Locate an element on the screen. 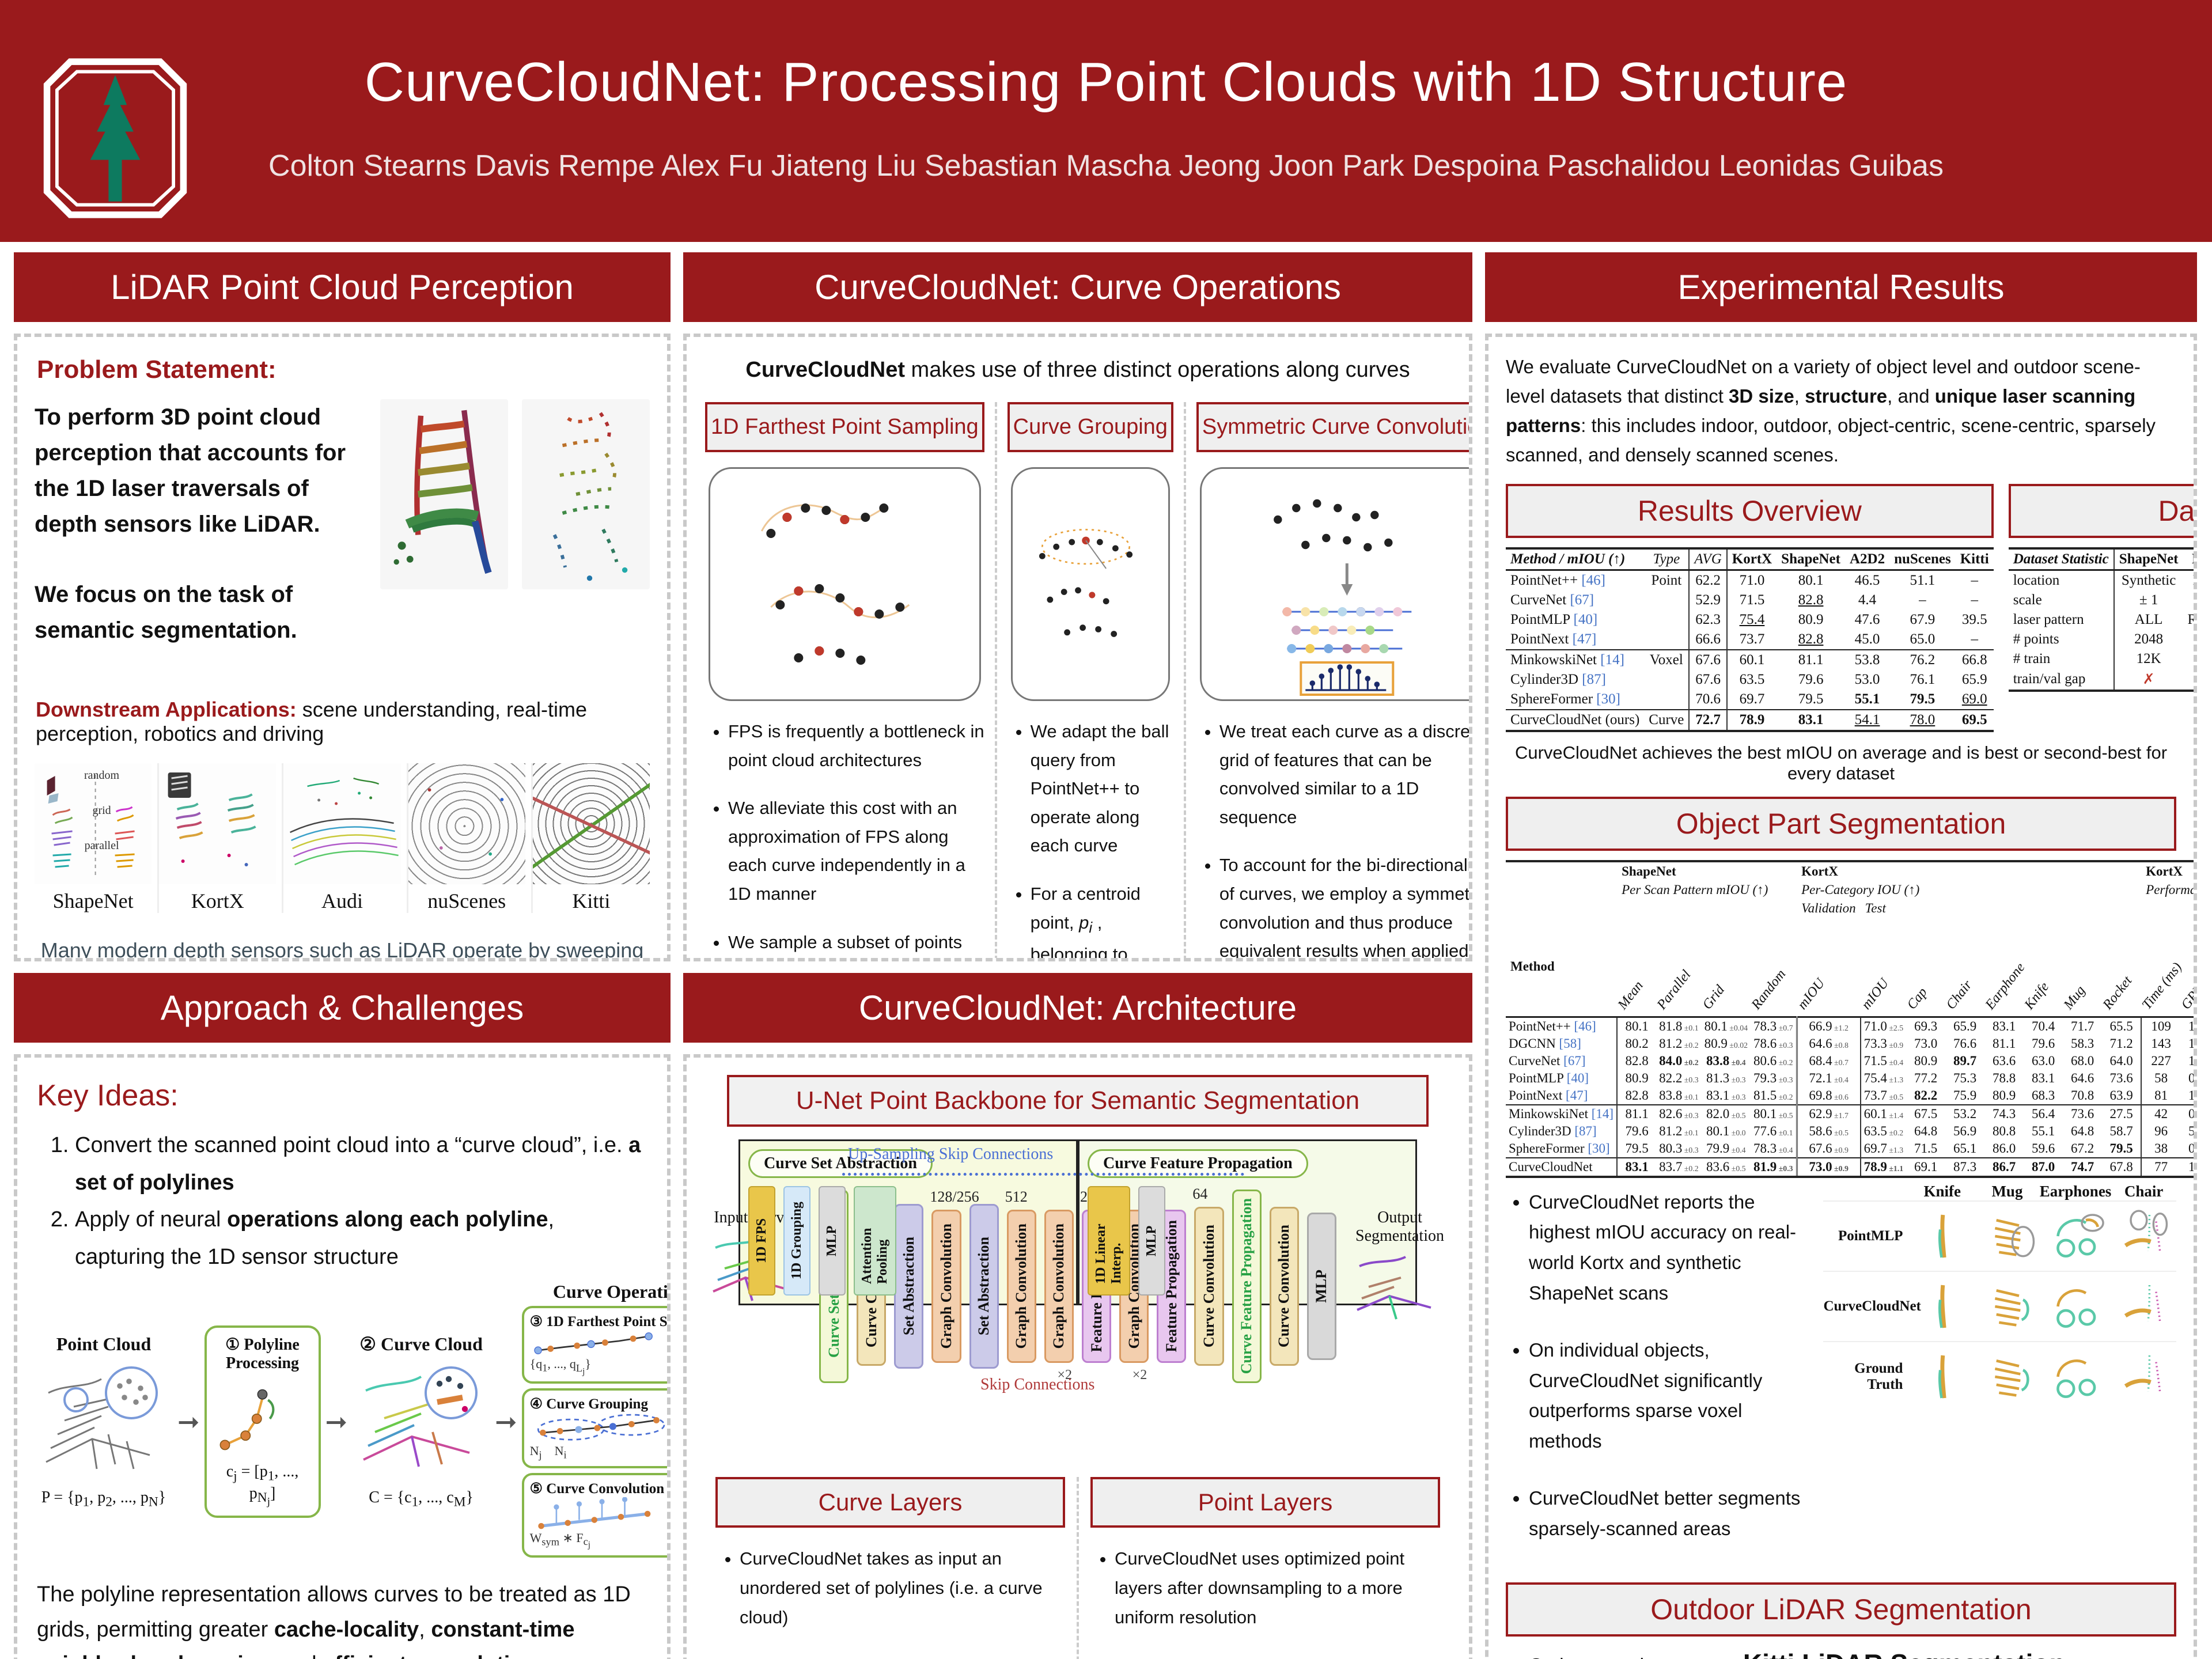 The height and width of the screenshot is (1659, 2212). table-cell: location is located at coordinates (2036, 580).